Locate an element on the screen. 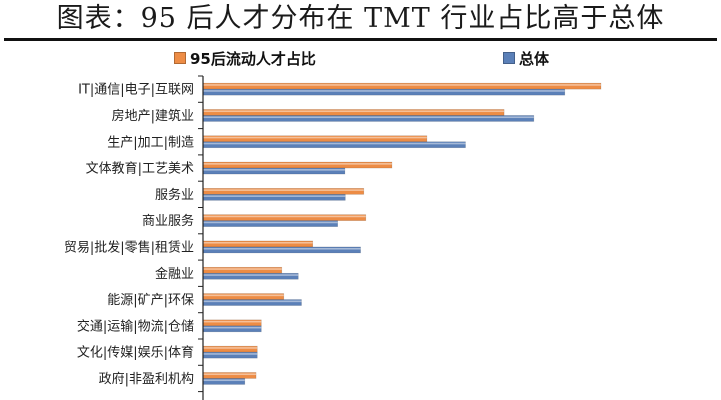 This screenshot has height=400, width=721. legend-item-series-2: 总体 is located at coordinates (526, 58).